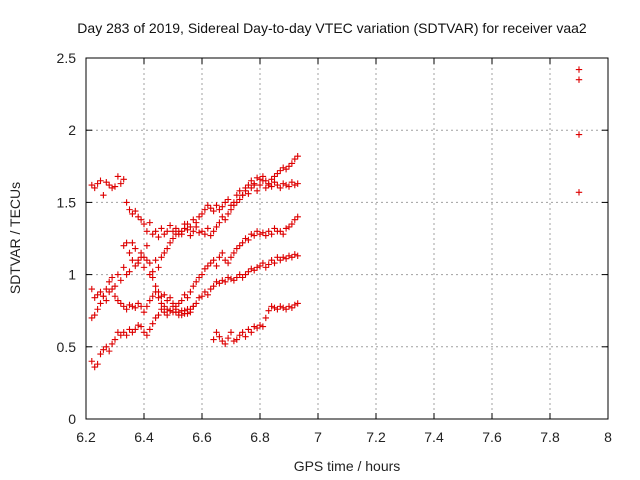 The height and width of the screenshot is (480, 640). Describe the element at coordinates (318, 437) in the screenshot. I see `x-tick-label: 7` at that location.